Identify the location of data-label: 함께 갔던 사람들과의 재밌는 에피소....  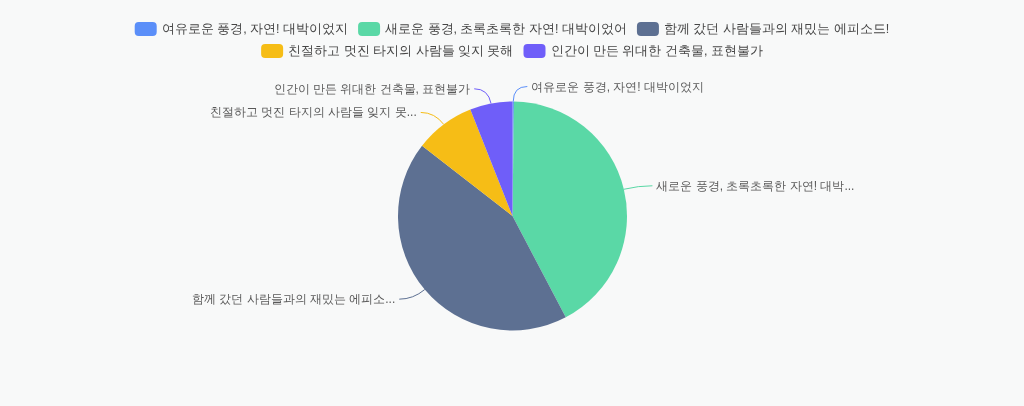
(293, 299).